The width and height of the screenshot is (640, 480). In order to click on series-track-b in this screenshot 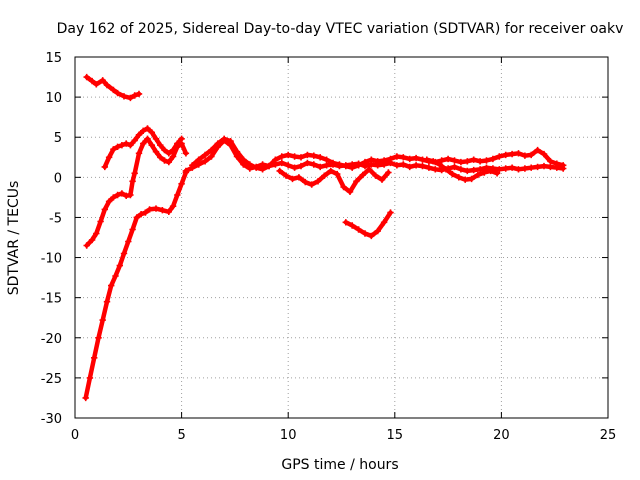, I will do `click(136, 192)`.